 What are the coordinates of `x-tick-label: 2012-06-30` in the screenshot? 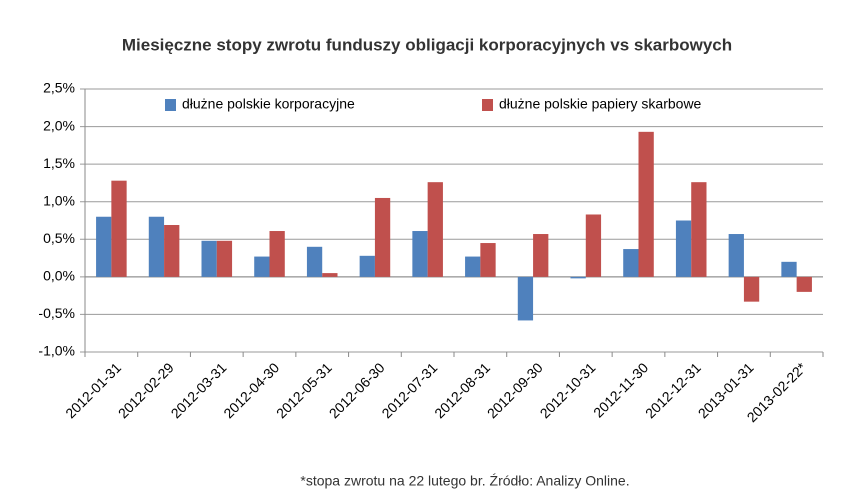 It's located at (357, 390).